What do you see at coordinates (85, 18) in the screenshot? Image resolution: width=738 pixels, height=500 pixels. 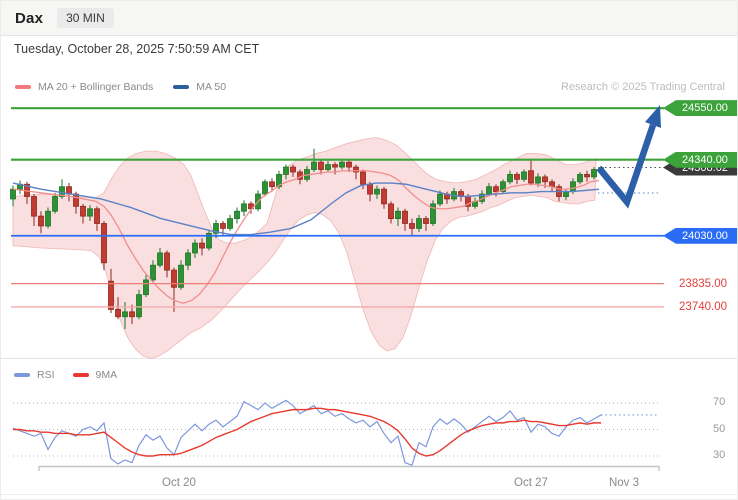 I see `timeframe-chip: 30 MIN` at bounding box center [85, 18].